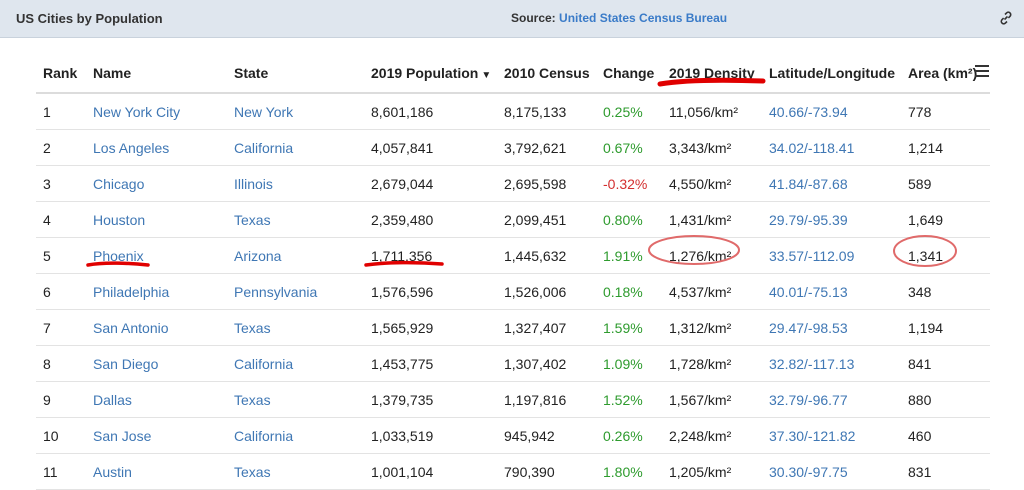  I want to click on city-name-link: Dallas, so click(156, 399).